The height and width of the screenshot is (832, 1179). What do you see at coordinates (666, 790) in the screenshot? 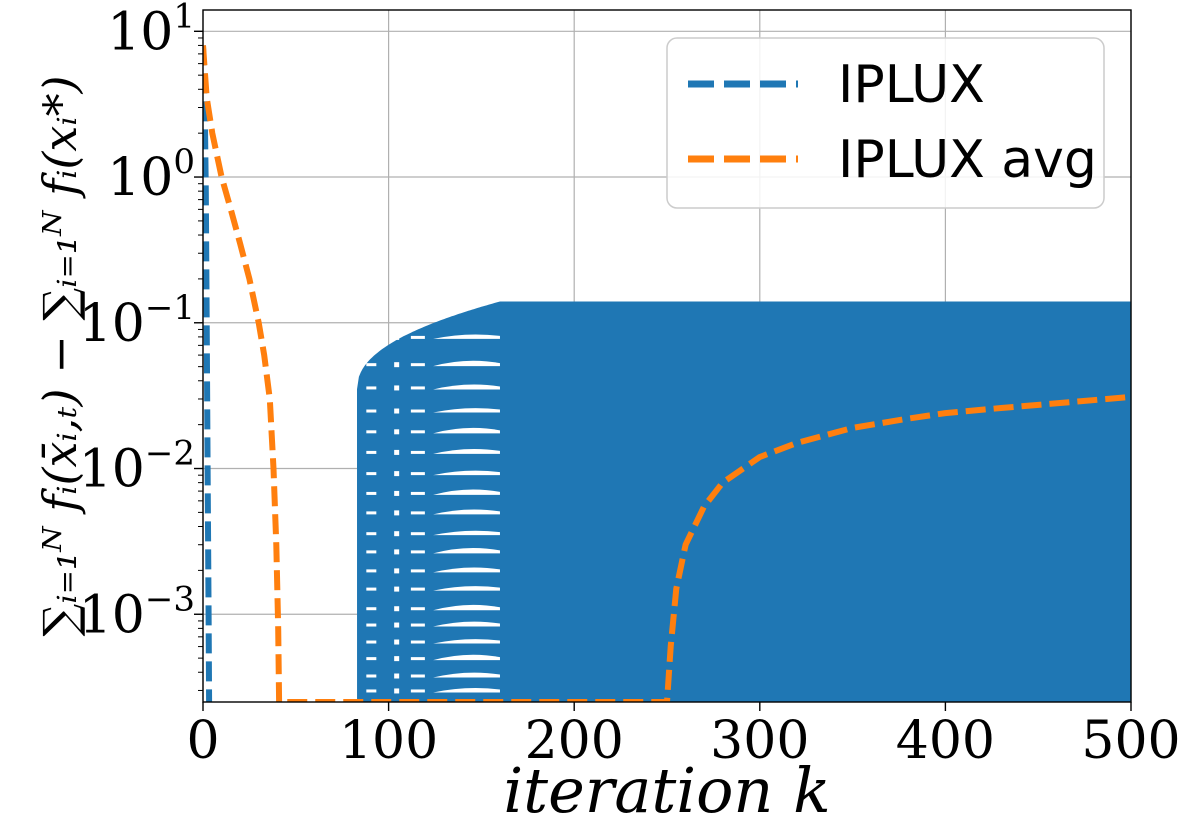
I see `x-axis-label: iteration k` at bounding box center [666, 790].